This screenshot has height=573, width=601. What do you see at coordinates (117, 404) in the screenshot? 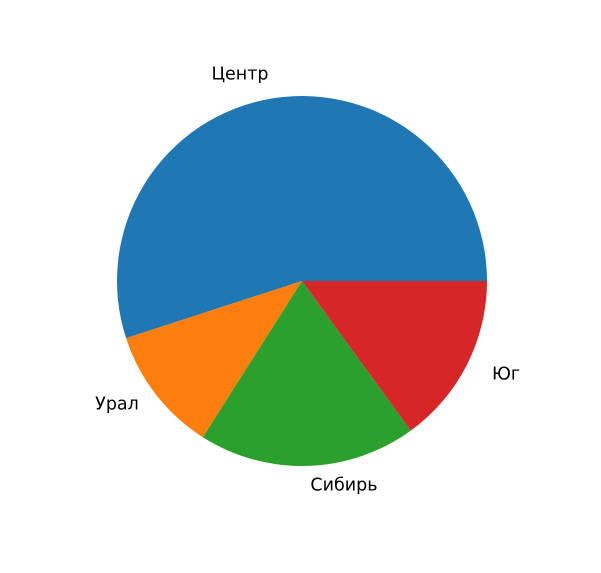
I see `pie-slice-label: Урал` at bounding box center [117, 404].